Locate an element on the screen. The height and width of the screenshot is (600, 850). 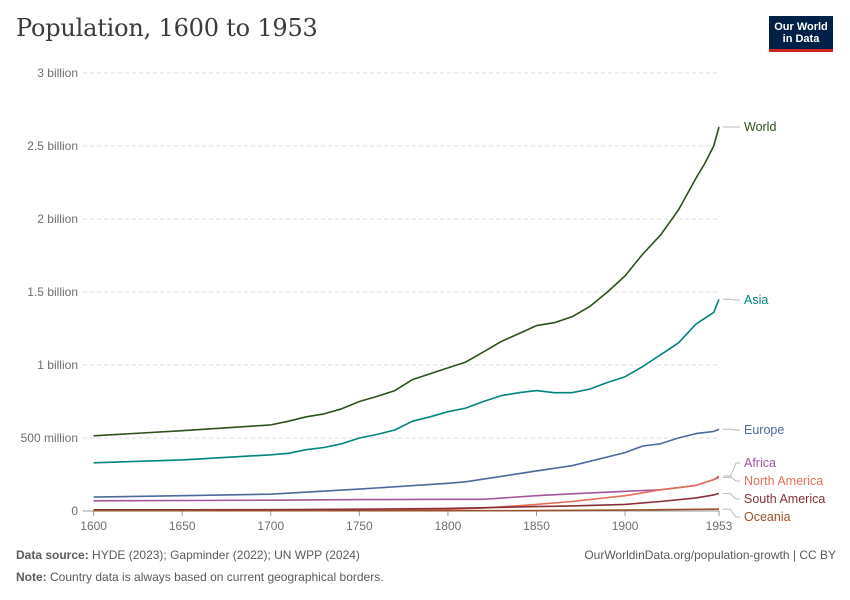
series-line-oceania is located at coordinates (406, 510).